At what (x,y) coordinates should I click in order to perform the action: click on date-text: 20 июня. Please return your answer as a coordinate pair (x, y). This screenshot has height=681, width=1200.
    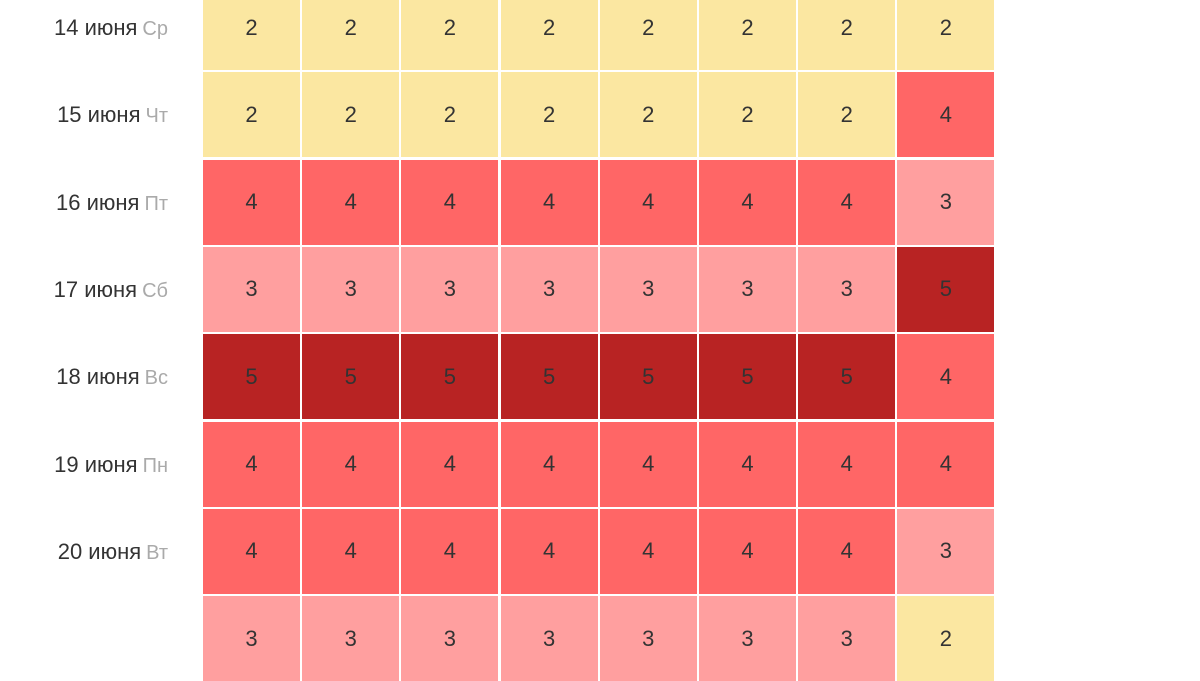
    Looking at the image, I should click on (99, 551).